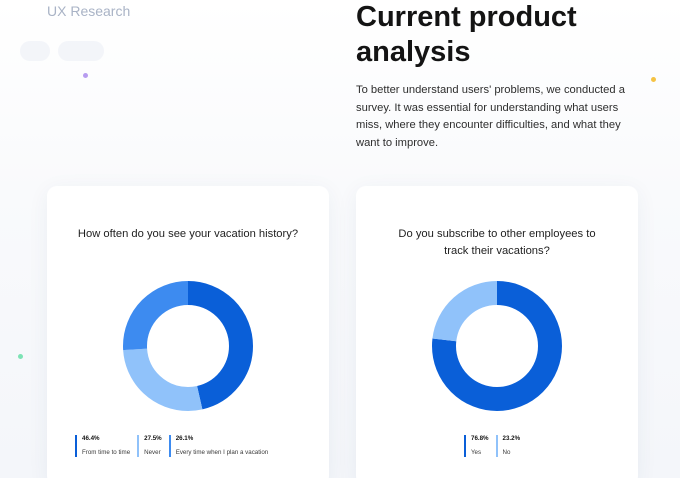 The height and width of the screenshot is (478, 680). I want to click on chart-legend: 76.8% Yes 23.2% No, so click(495, 446).